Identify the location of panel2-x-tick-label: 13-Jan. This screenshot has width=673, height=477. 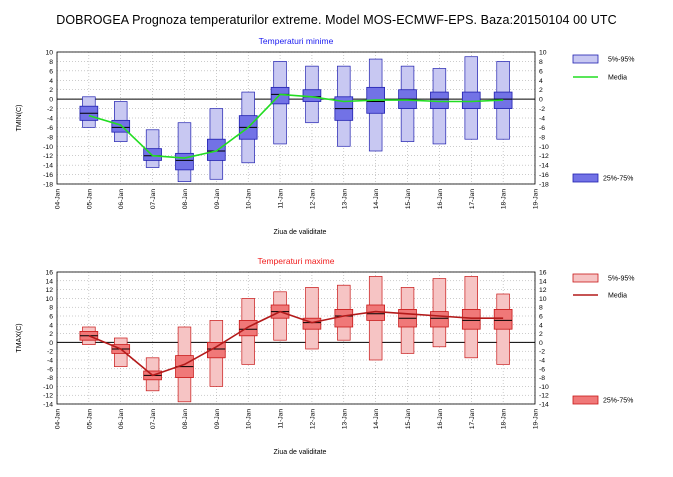
(344, 419).